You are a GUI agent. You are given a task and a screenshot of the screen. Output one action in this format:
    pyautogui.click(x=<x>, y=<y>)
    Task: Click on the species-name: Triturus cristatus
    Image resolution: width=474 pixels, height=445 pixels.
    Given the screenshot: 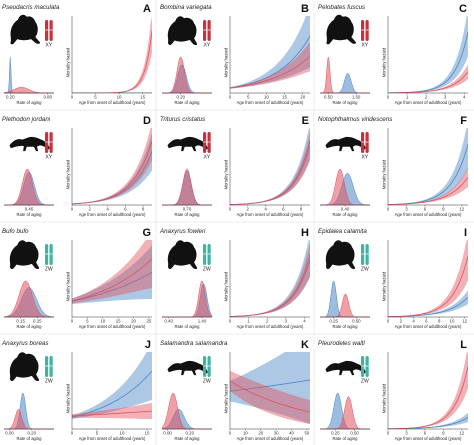 What is the action you would take?
    pyautogui.click(x=182, y=119)
    